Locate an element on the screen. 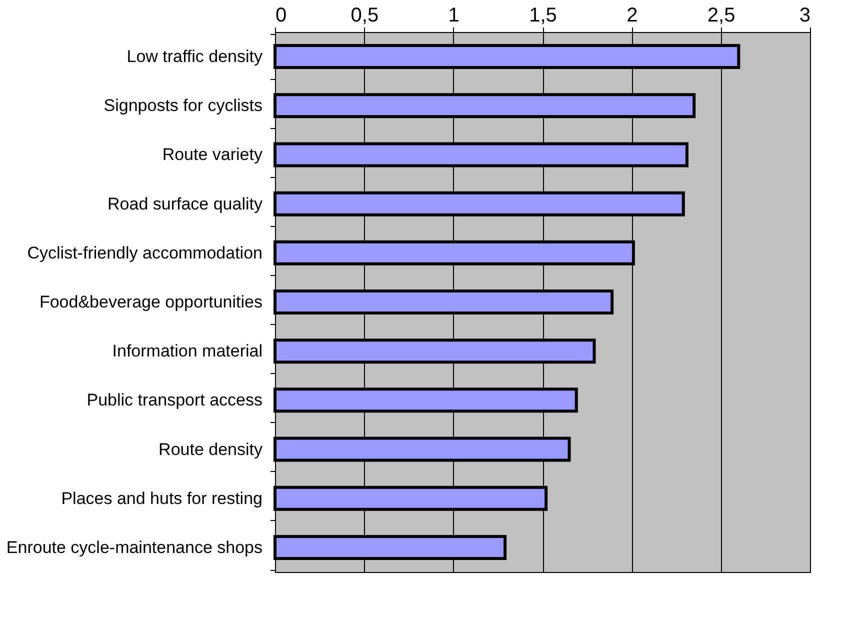  x-tick-label: 3 is located at coordinates (804, 15).